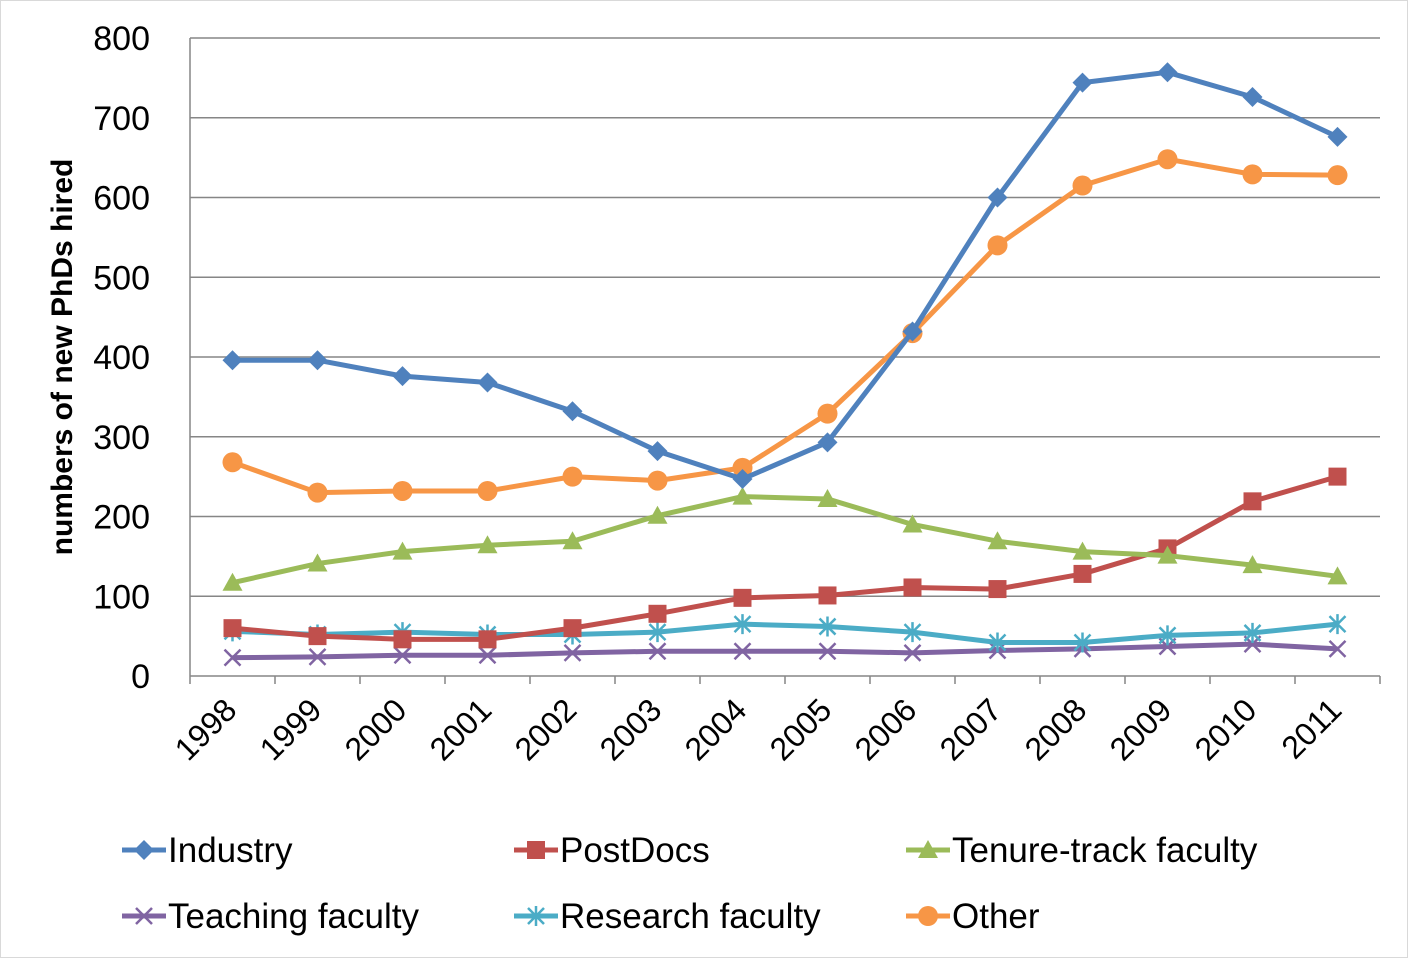 This screenshot has width=1410, height=960. I want to click on y-tick-label: 200, so click(121, 518).